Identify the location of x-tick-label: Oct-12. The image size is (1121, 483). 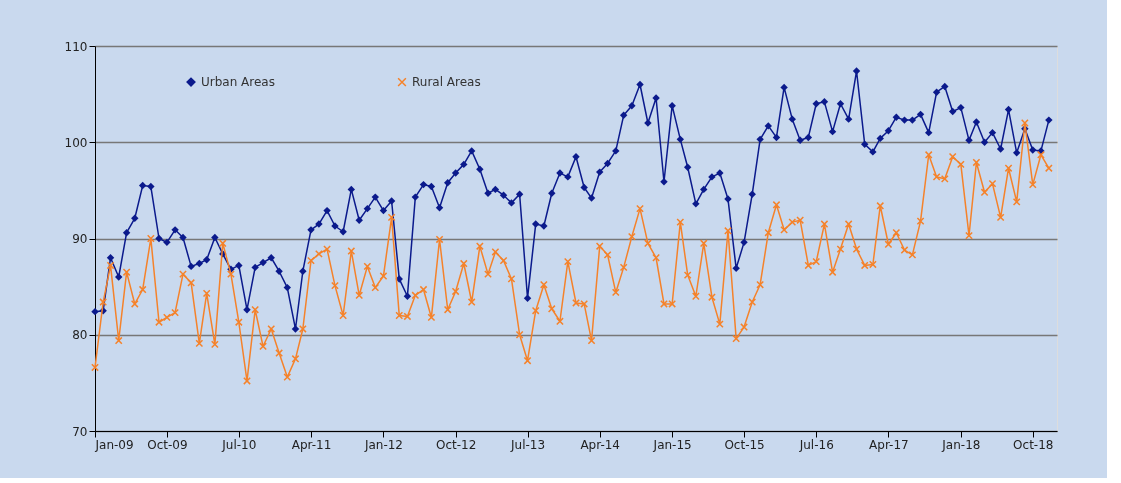
(456, 444).